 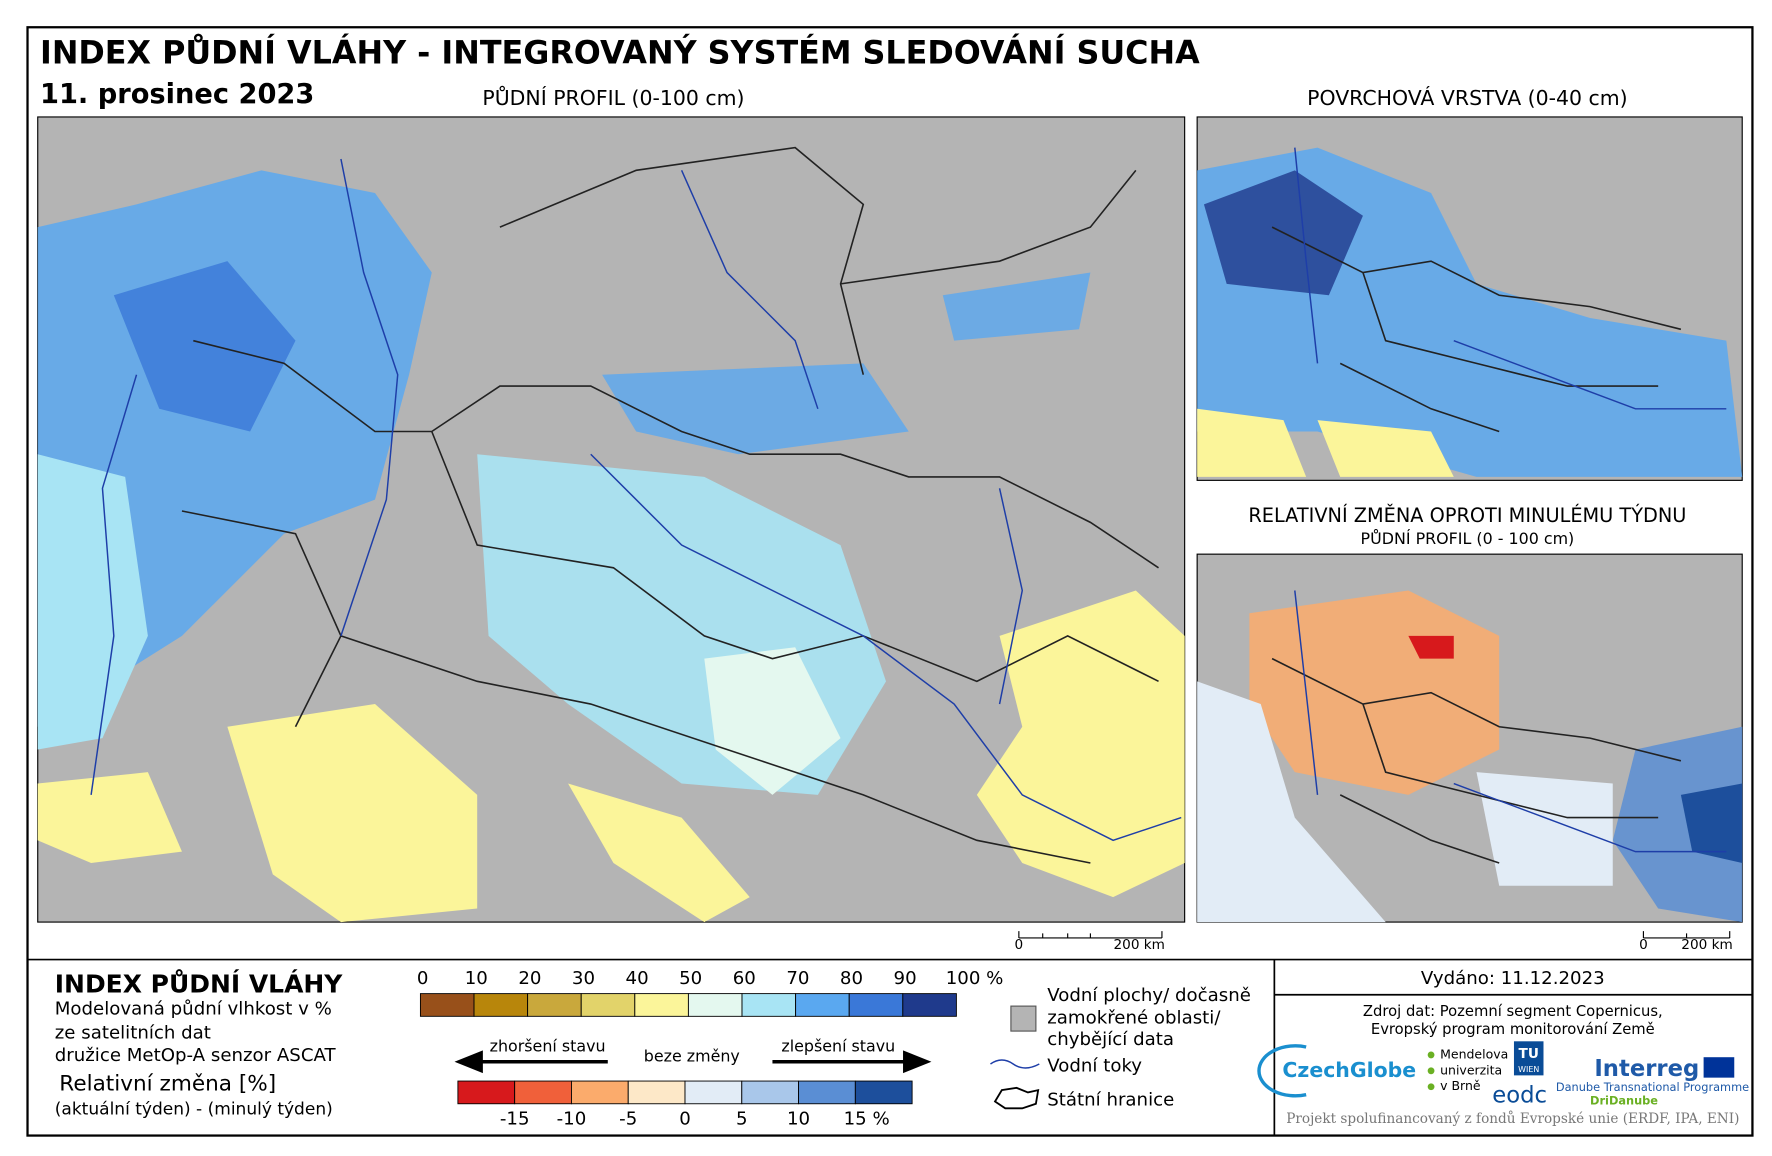 What do you see at coordinates (1513, 1011) in the screenshot?
I see `source: Zdroj dat: Pozemní segment Copernicus,` at bounding box center [1513, 1011].